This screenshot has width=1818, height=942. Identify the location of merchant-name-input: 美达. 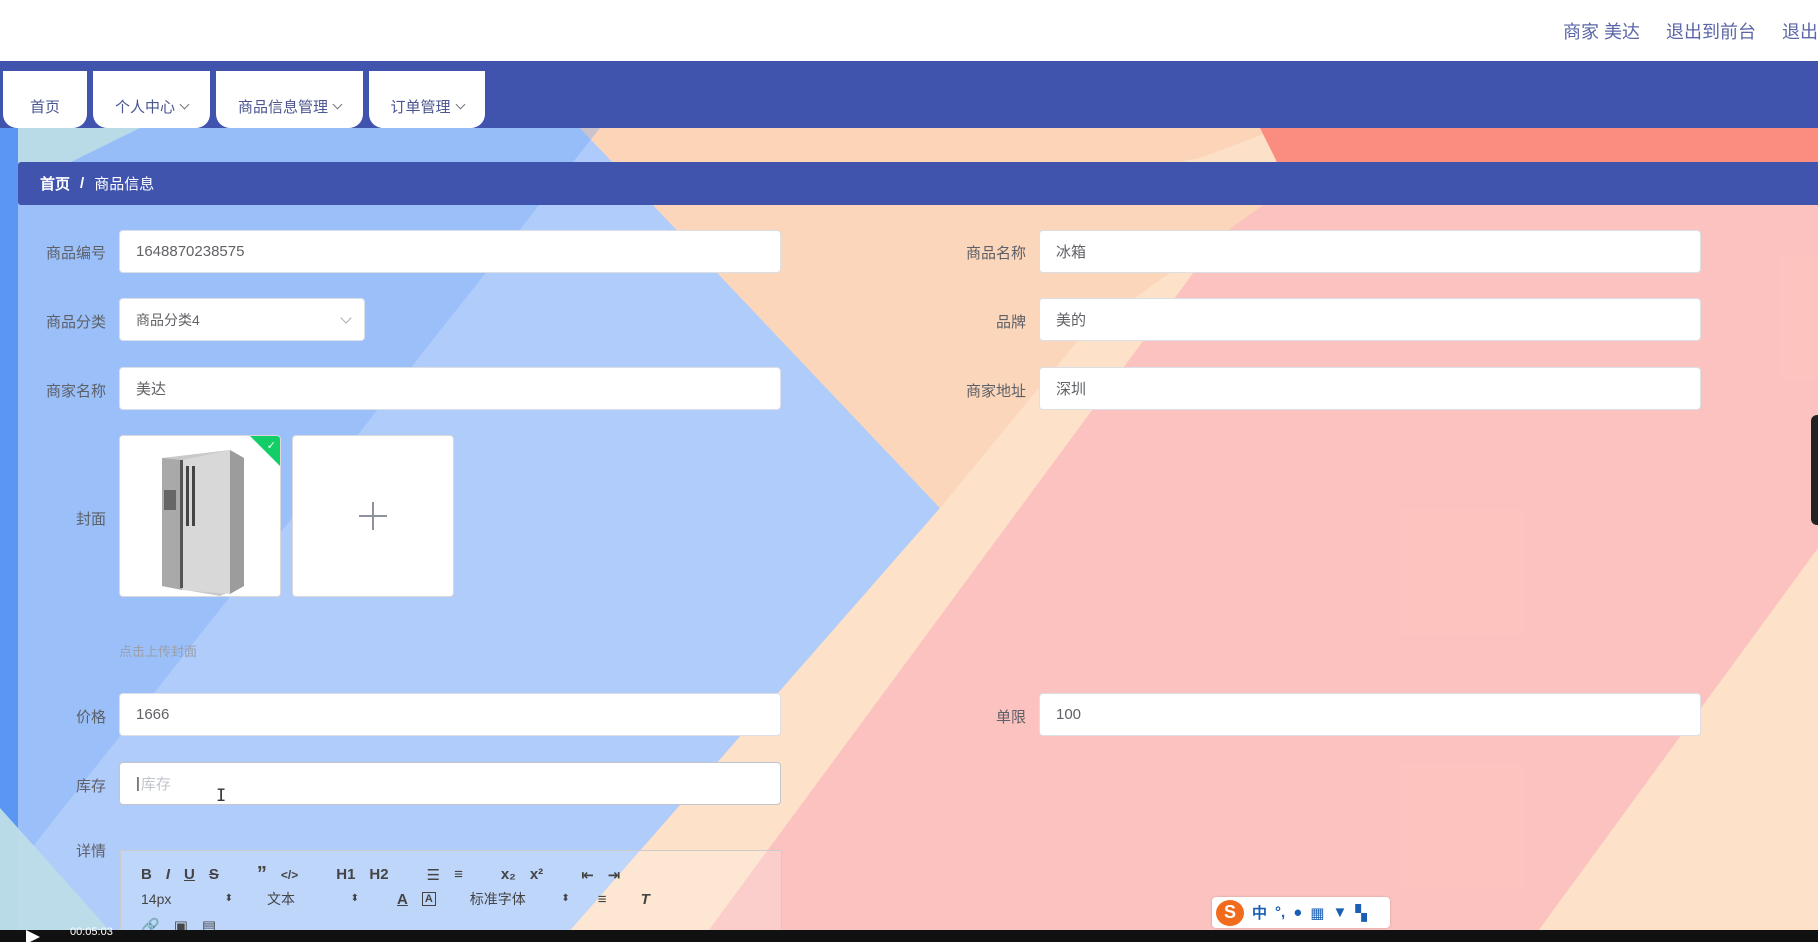
(450, 388).